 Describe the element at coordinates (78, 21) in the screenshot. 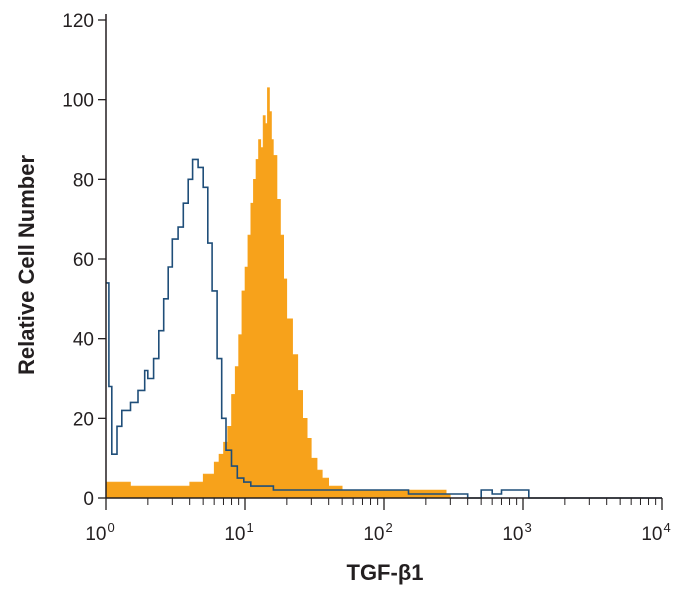

I see `y-tick-label: 120` at that location.